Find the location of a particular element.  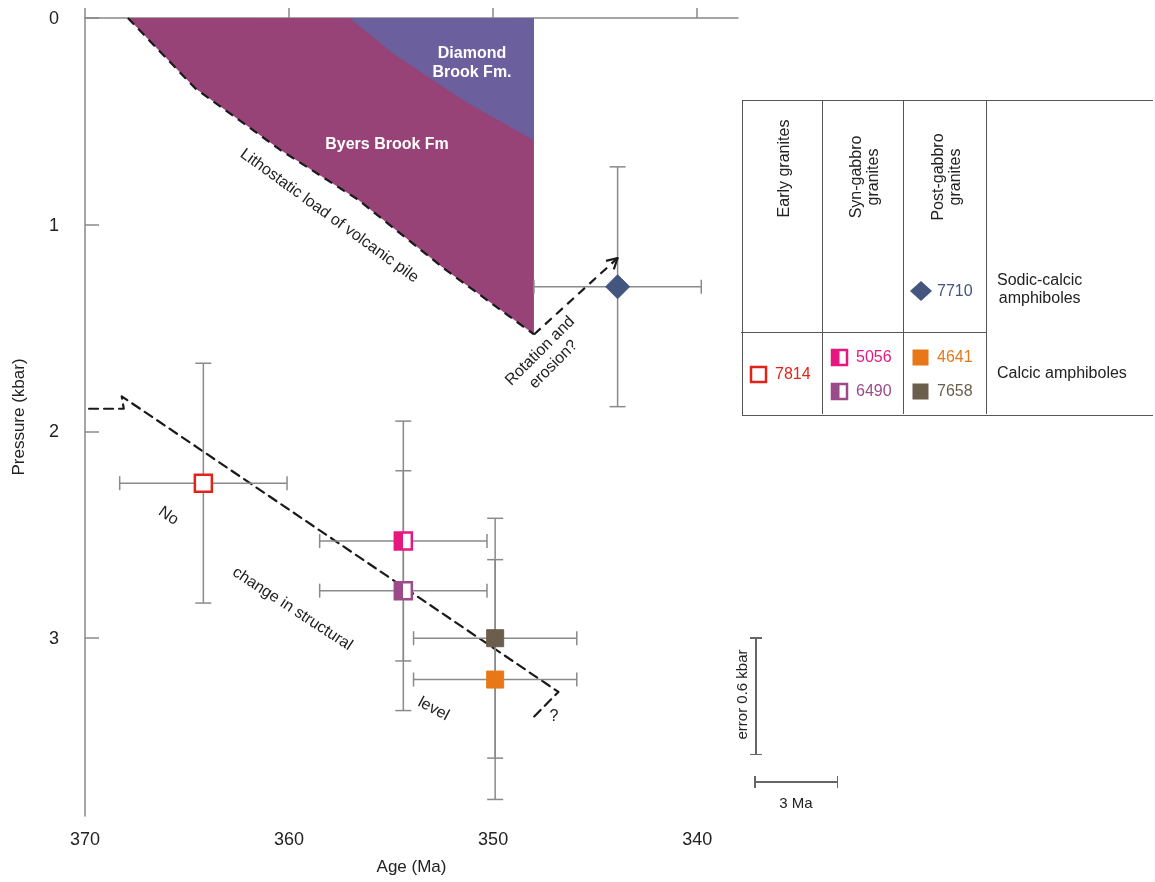

x-axis-title: Age (Ma) is located at coordinates (411, 866).